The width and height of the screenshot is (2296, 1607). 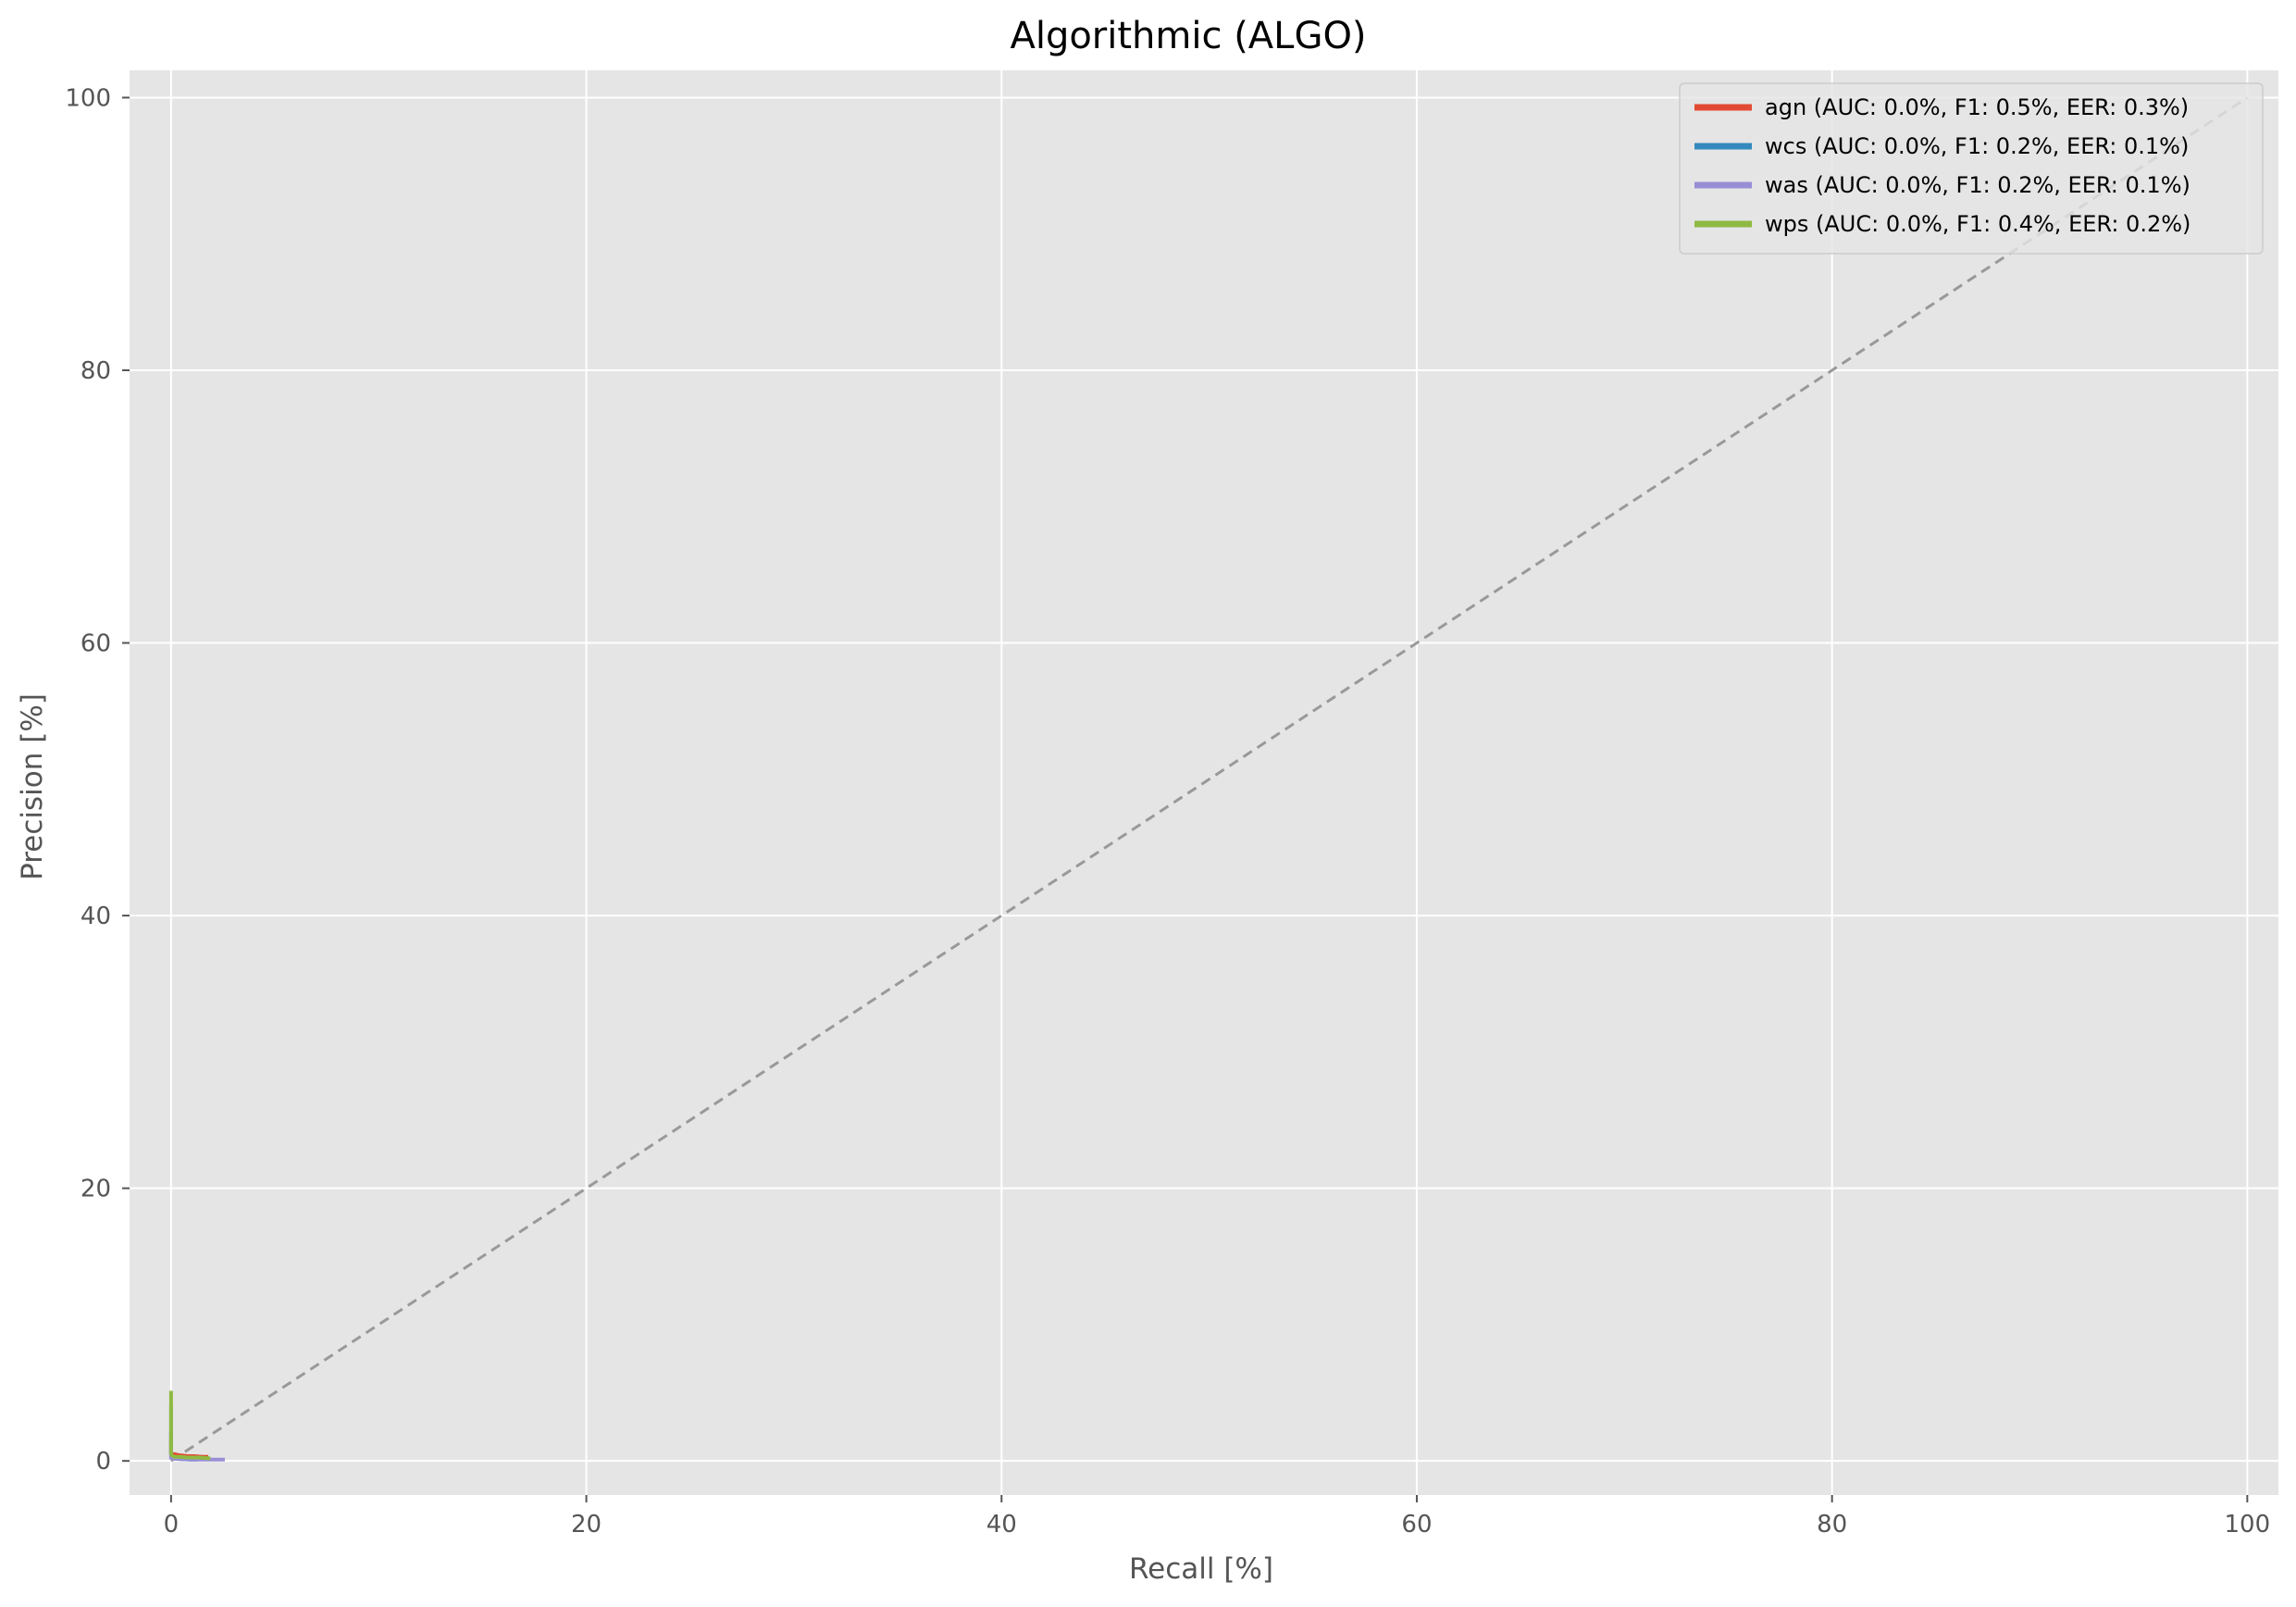 I want to click on x-tick-label: 40, so click(x=1002, y=1524).